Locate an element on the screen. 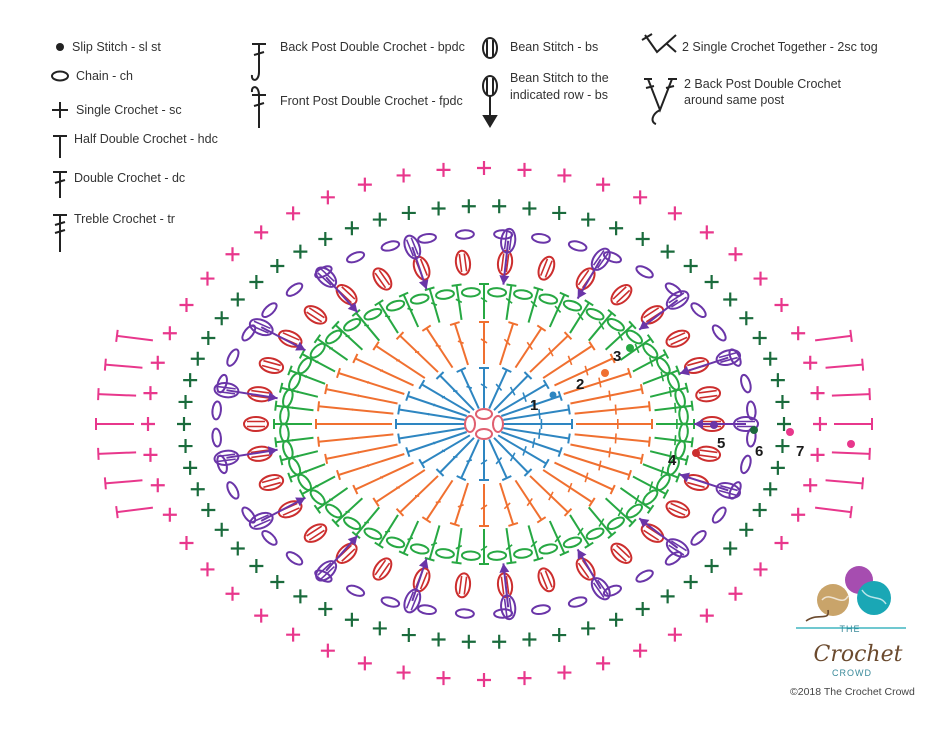 This screenshot has width=950, height=735. treble-crochet-icon is located at coordinates (60, 233).